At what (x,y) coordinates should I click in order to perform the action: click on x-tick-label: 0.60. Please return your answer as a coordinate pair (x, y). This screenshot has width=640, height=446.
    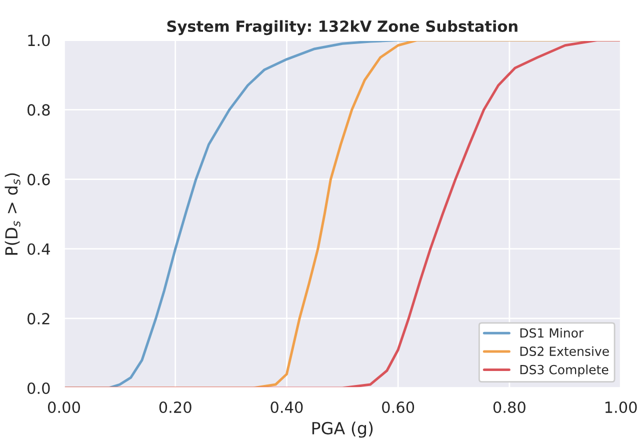
    Looking at the image, I should click on (398, 407).